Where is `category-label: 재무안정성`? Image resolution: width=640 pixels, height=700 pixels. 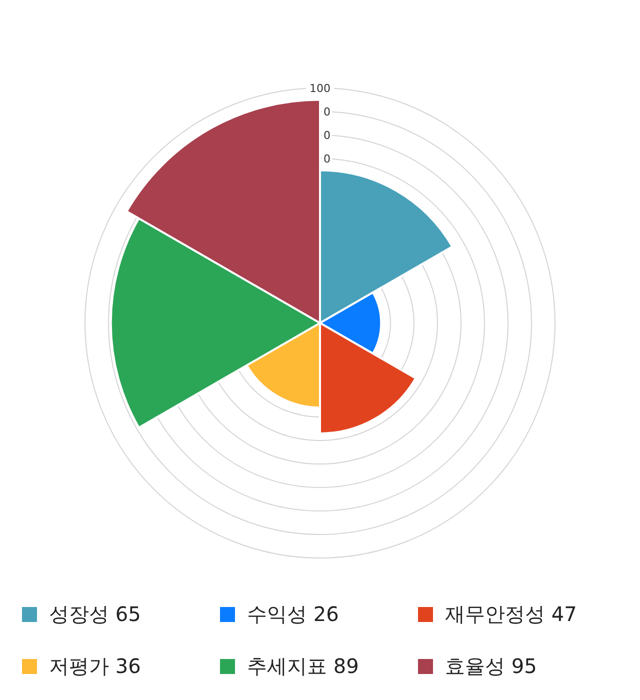 category-label: 재무안정성 is located at coordinates (495, 614).